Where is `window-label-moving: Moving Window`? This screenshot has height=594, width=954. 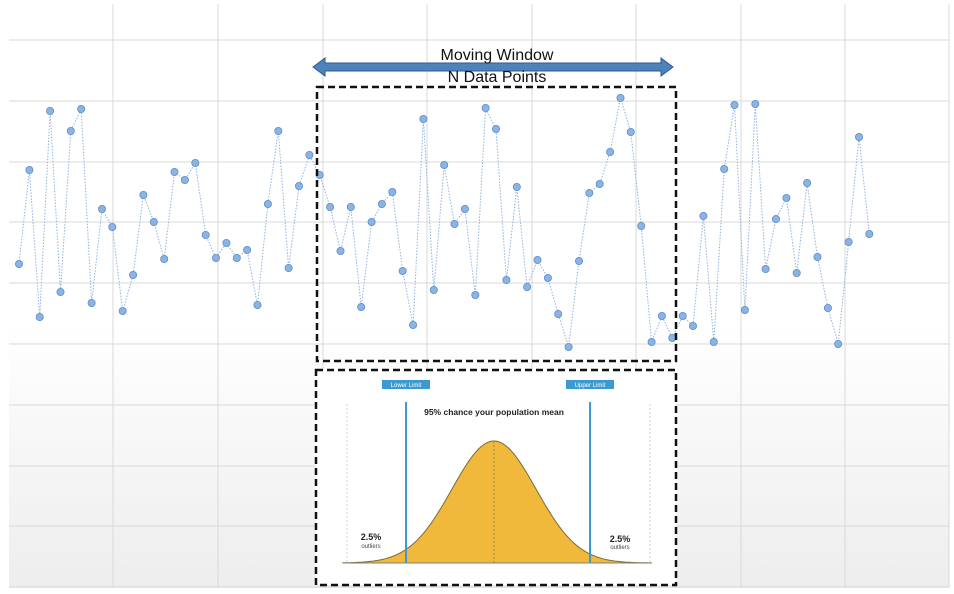
window-label-moving: Moving Window is located at coordinates (497, 55).